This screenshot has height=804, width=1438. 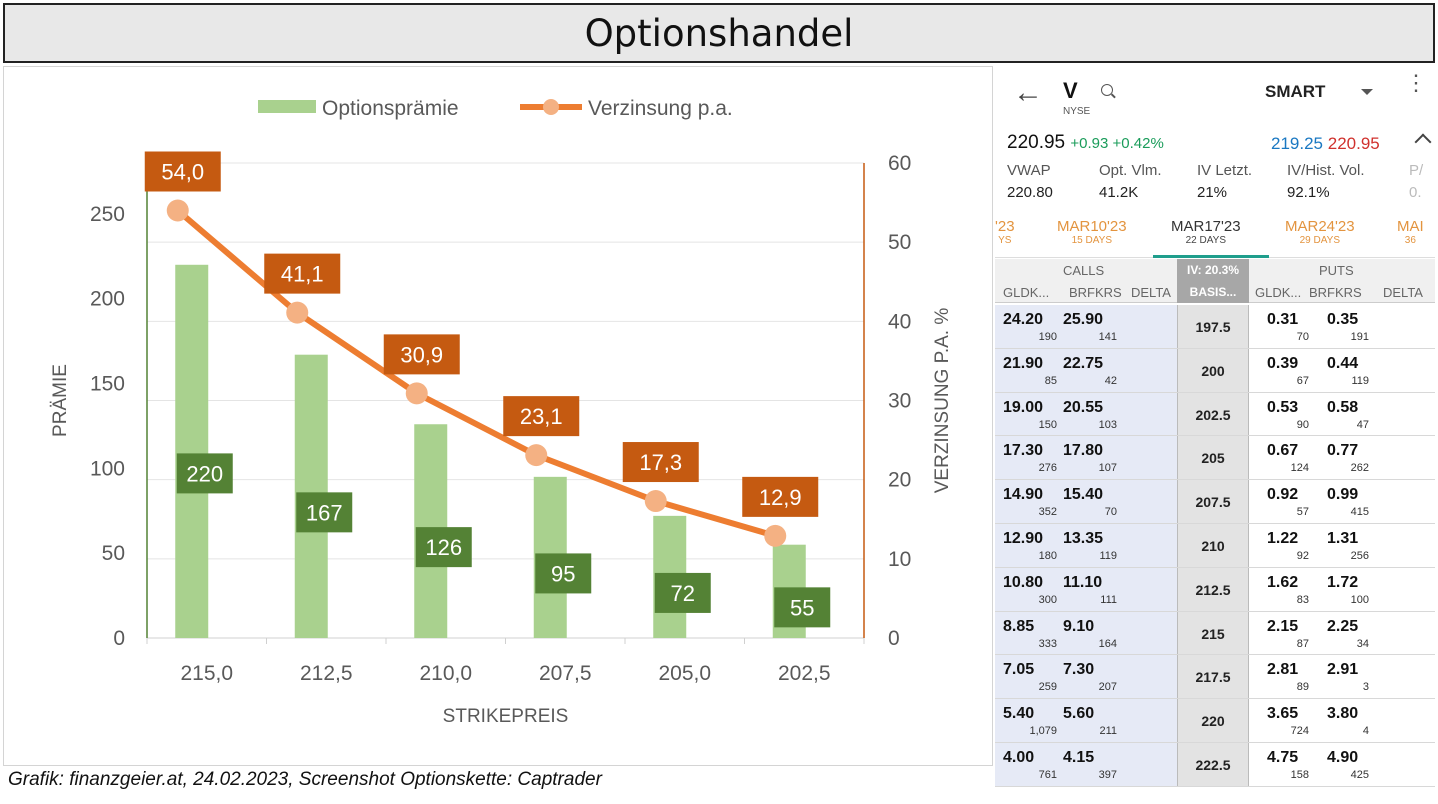 I want to click on put-bid: 1.22, so click(x=1283, y=538).